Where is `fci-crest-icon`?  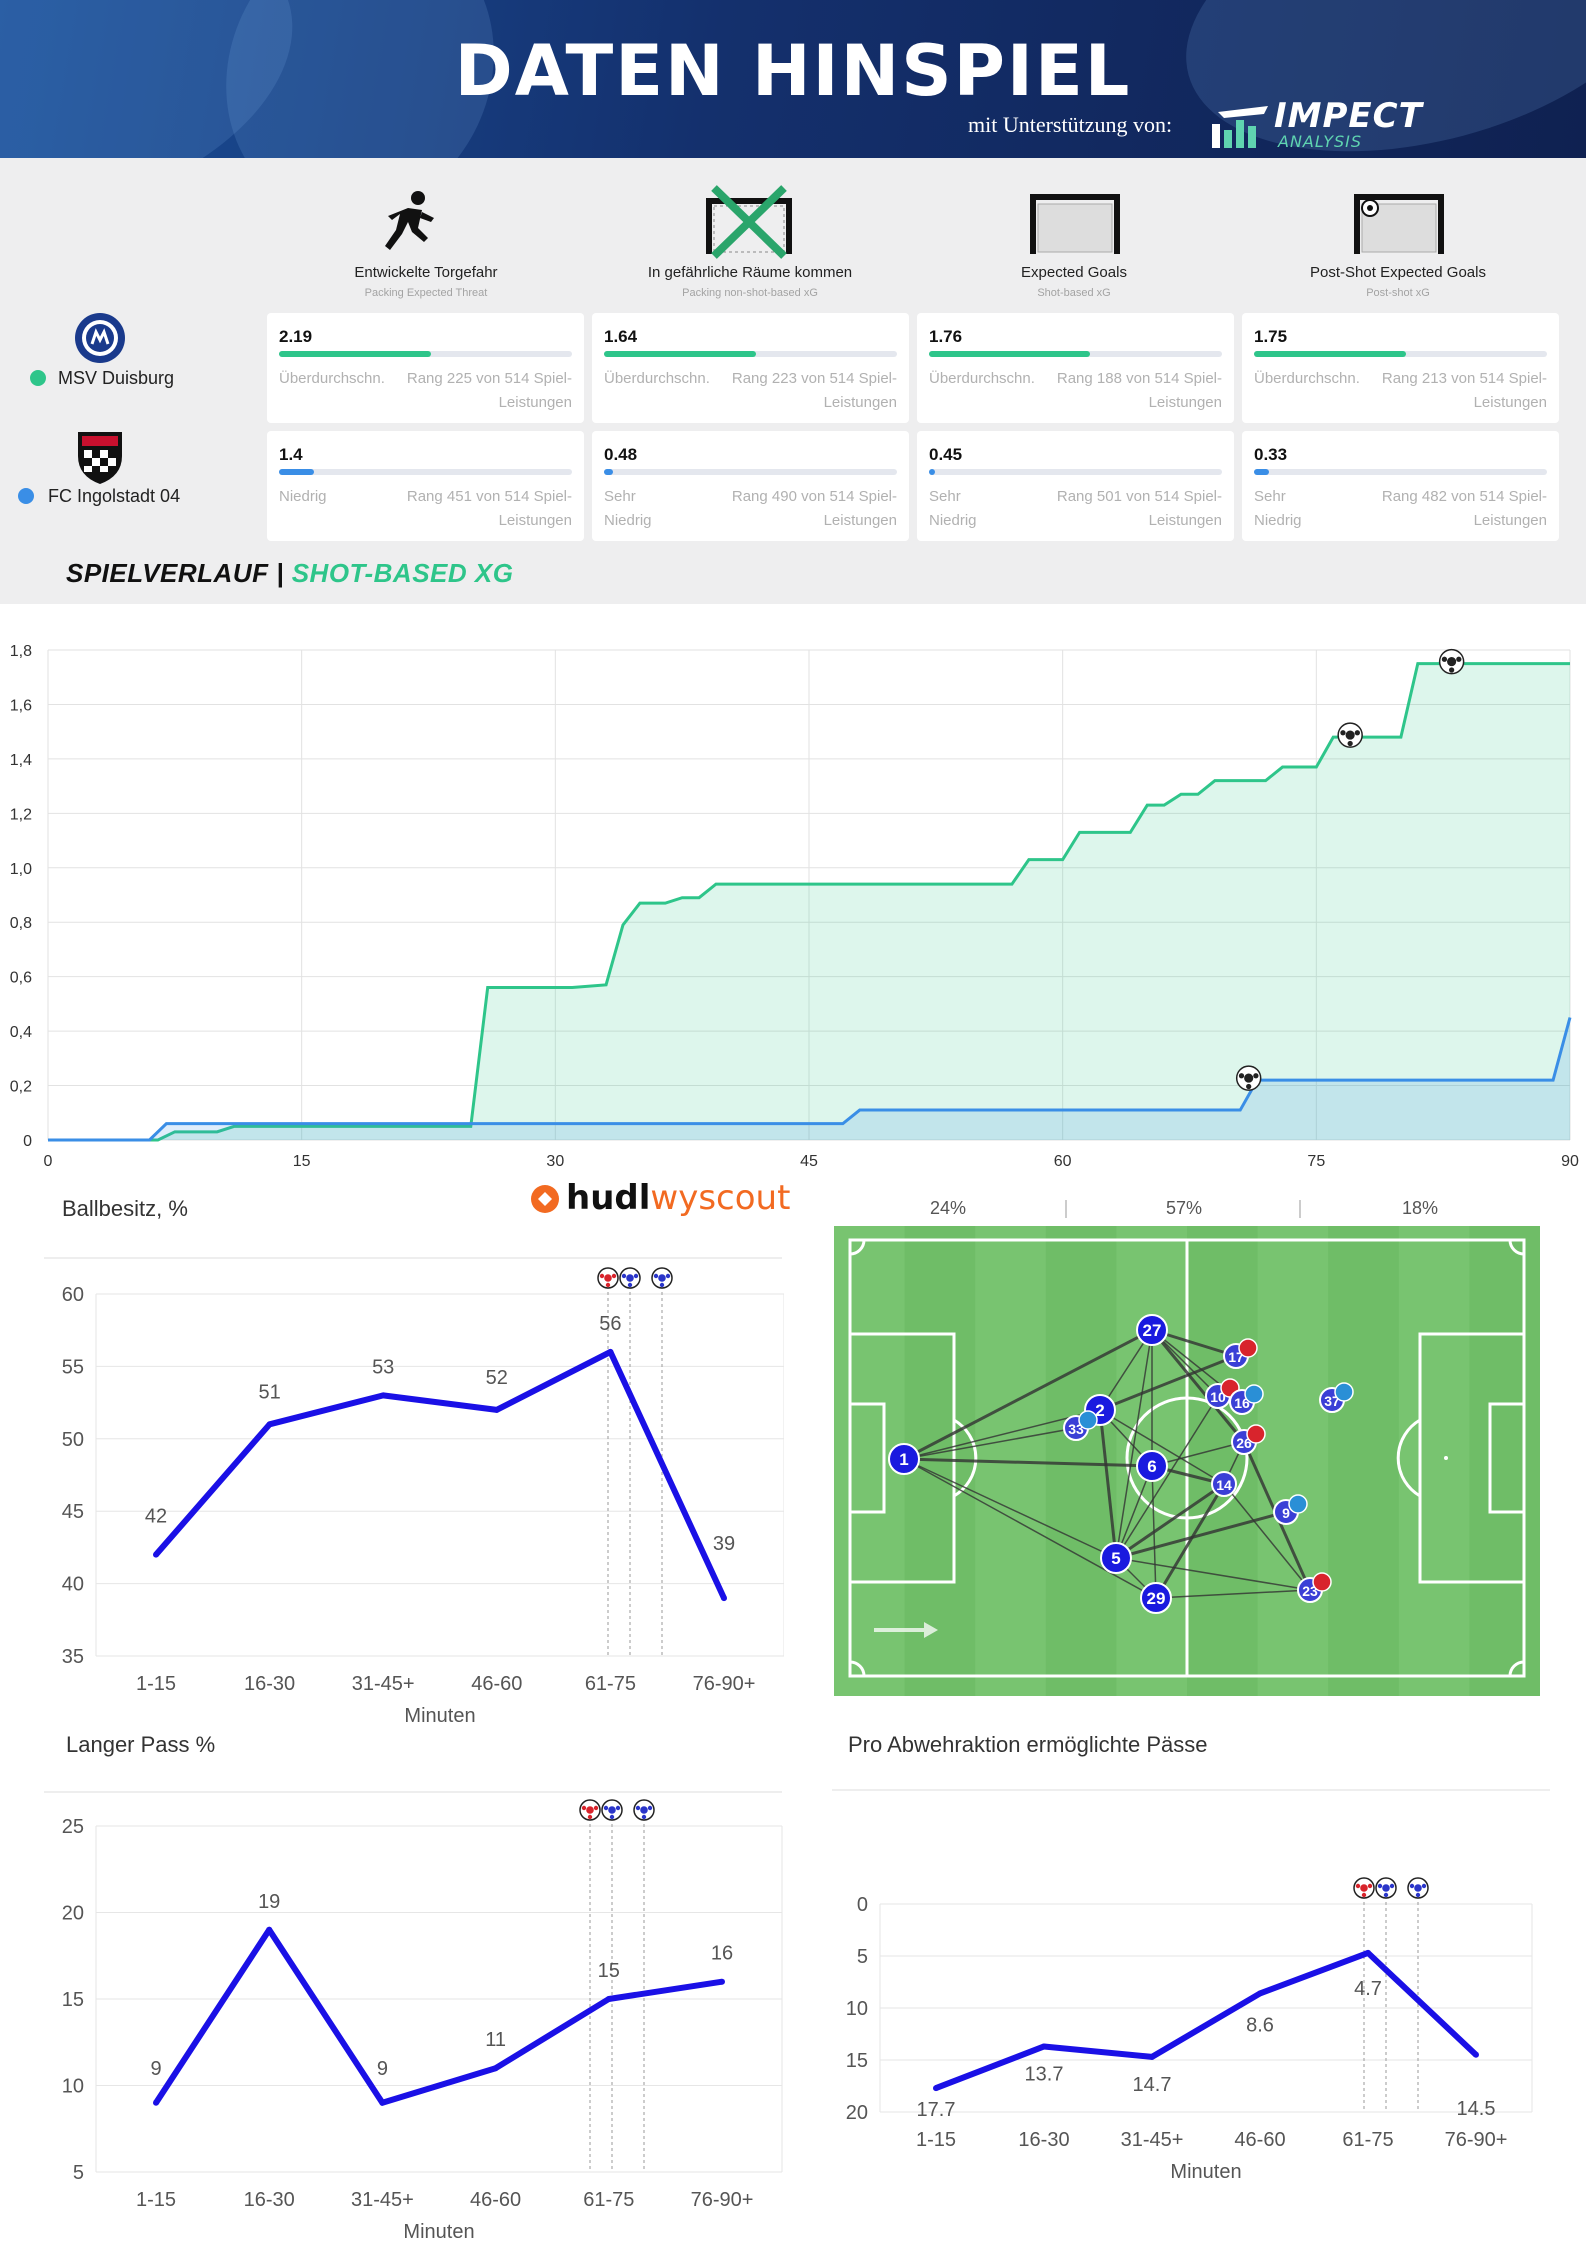
fci-crest-icon is located at coordinates (100, 458).